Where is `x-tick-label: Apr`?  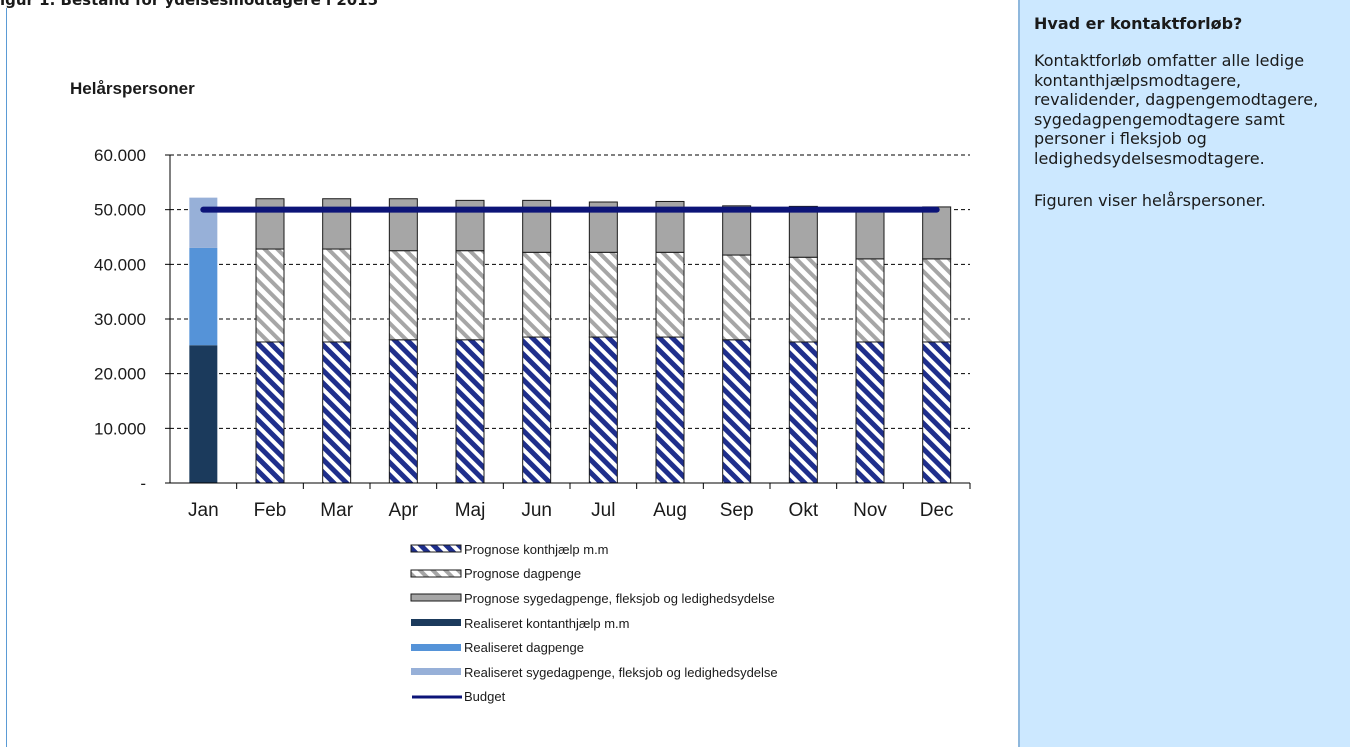 x-tick-label: Apr is located at coordinates (404, 510).